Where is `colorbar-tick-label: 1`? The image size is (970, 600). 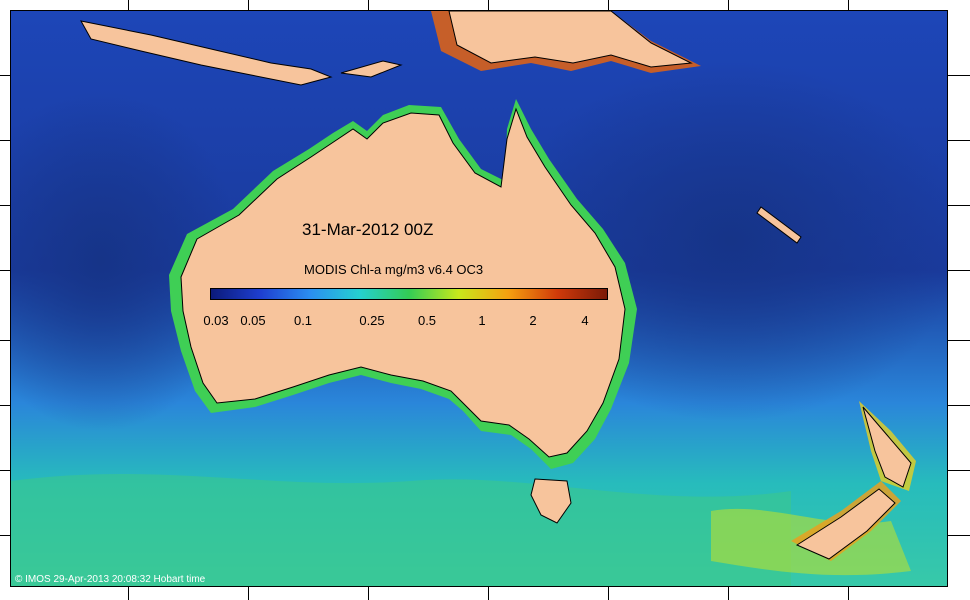
colorbar-tick-label: 1 is located at coordinates (482, 320).